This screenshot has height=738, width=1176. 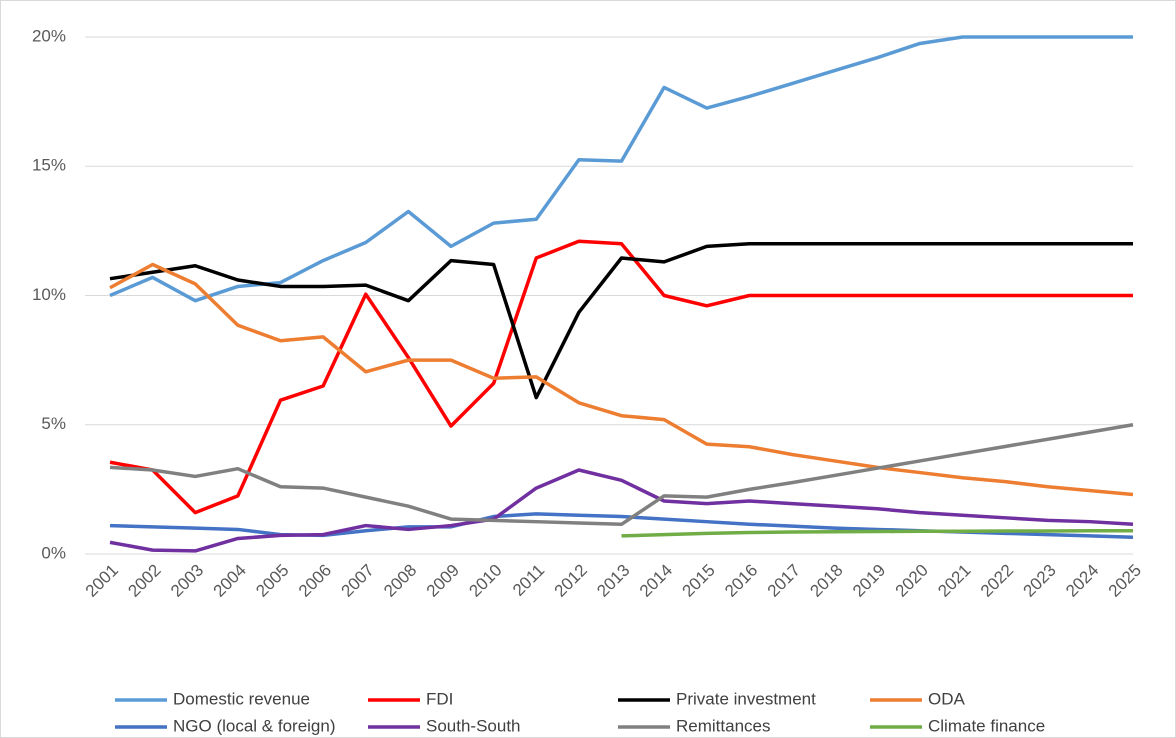 What do you see at coordinates (49, 294) in the screenshot?
I see `y-tick-label: 10%` at bounding box center [49, 294].